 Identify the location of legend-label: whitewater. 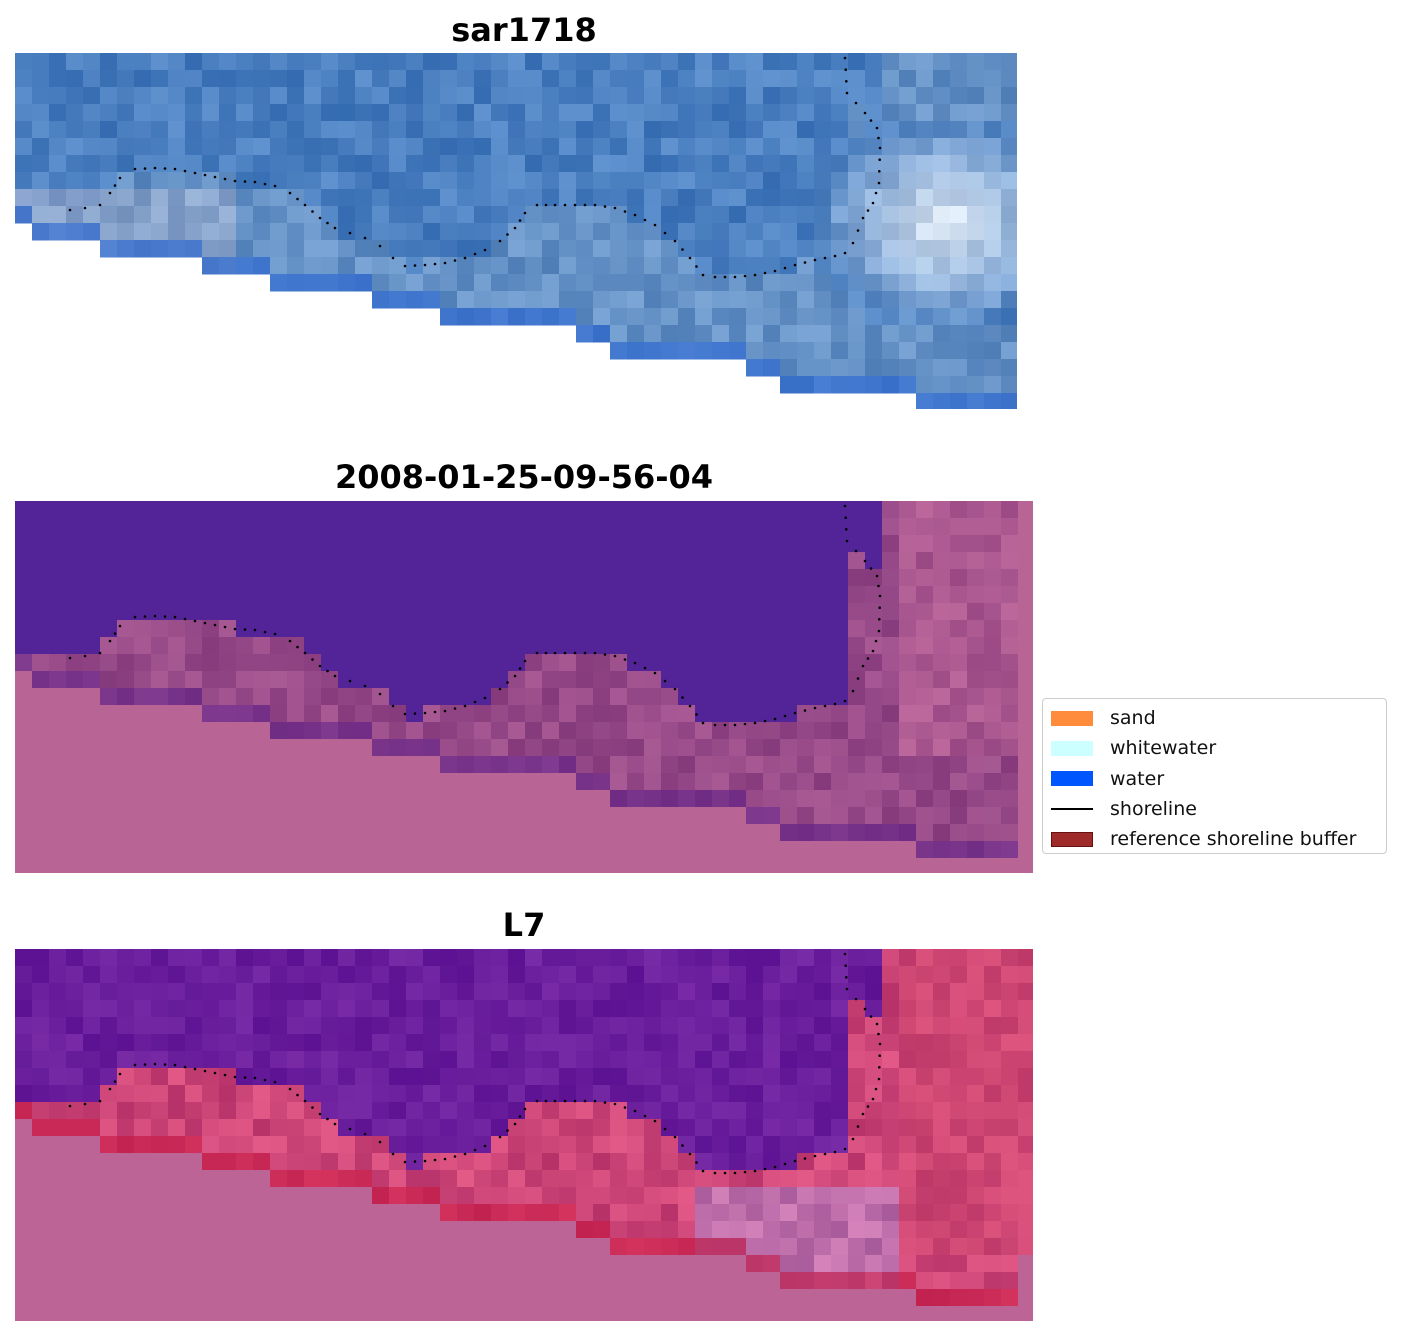
(1163, 748).